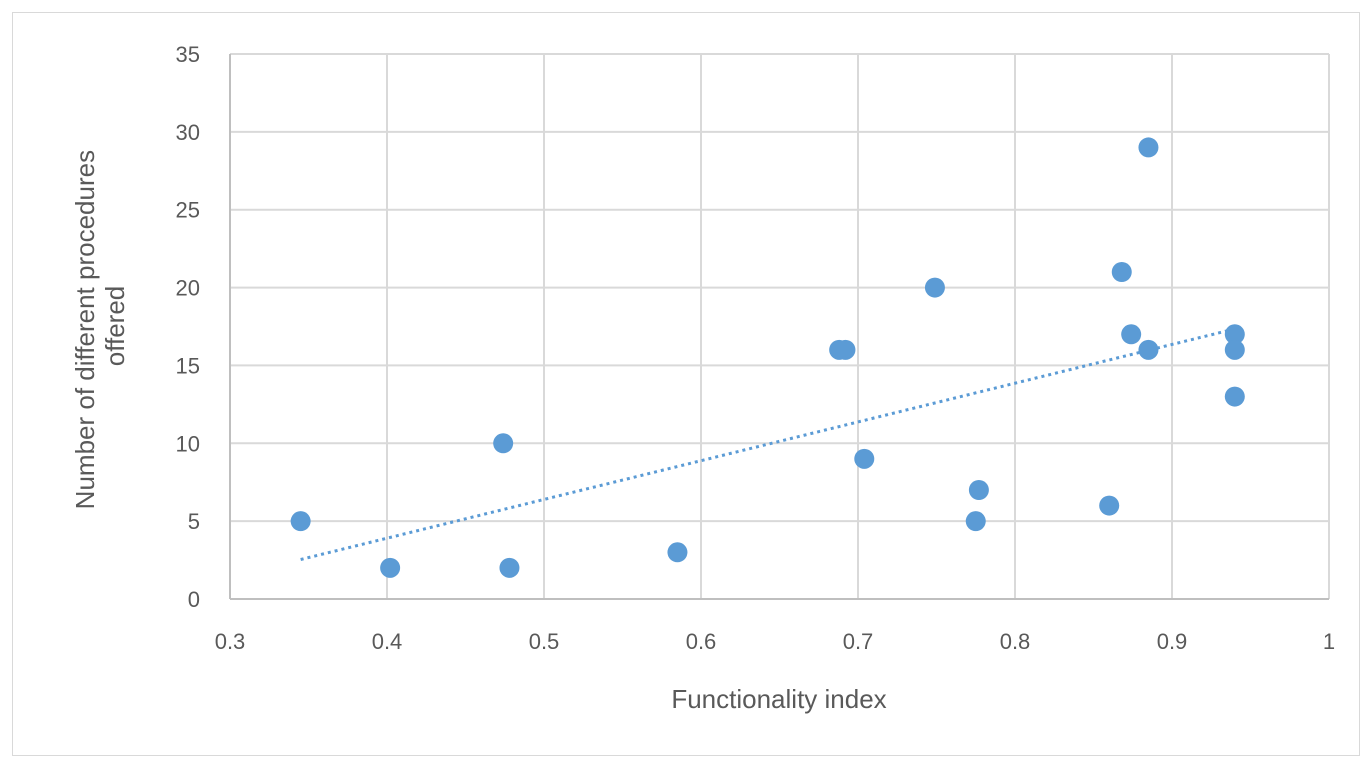 This screenshot has height=760, width=1364. Describe the element at coordinates (1015, 641) in the screenshot. I see `x-tick-label: 0.8` at that location.